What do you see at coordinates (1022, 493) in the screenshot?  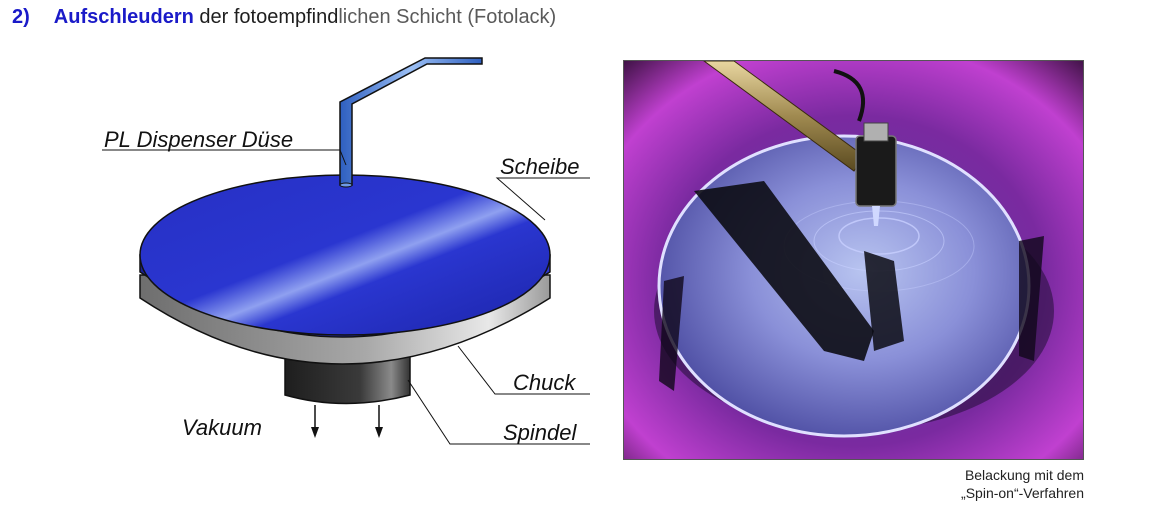 I see `caption-line-2: „Spin-on“-Verfahren` at bounding box center [1022, 493].